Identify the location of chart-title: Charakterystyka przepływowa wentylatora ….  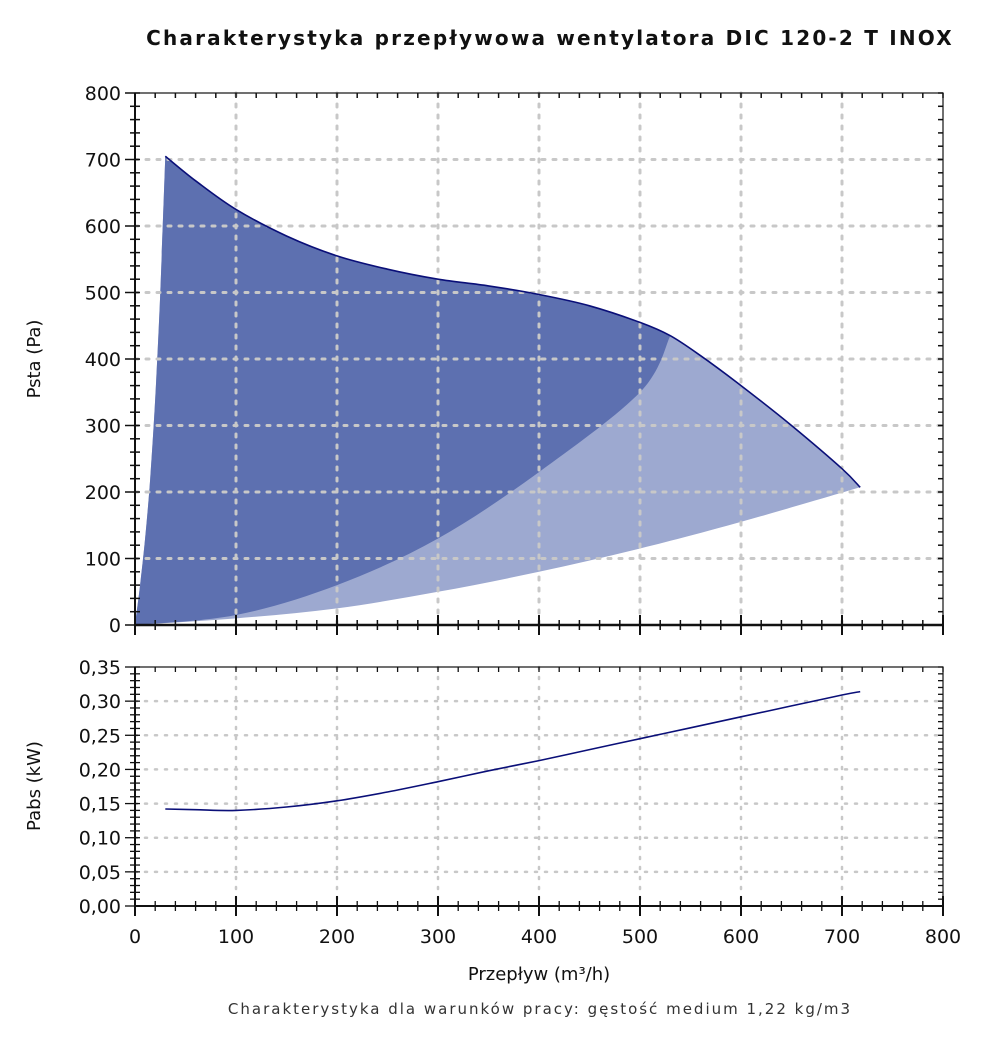
(550, 38).